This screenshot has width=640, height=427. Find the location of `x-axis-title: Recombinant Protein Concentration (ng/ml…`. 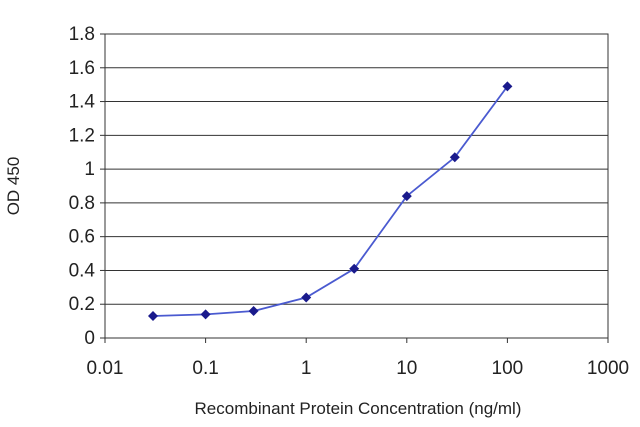

x-axis-title: Recombinant Protein Concentration (ng/ml… is located at coordinates (358, 408).